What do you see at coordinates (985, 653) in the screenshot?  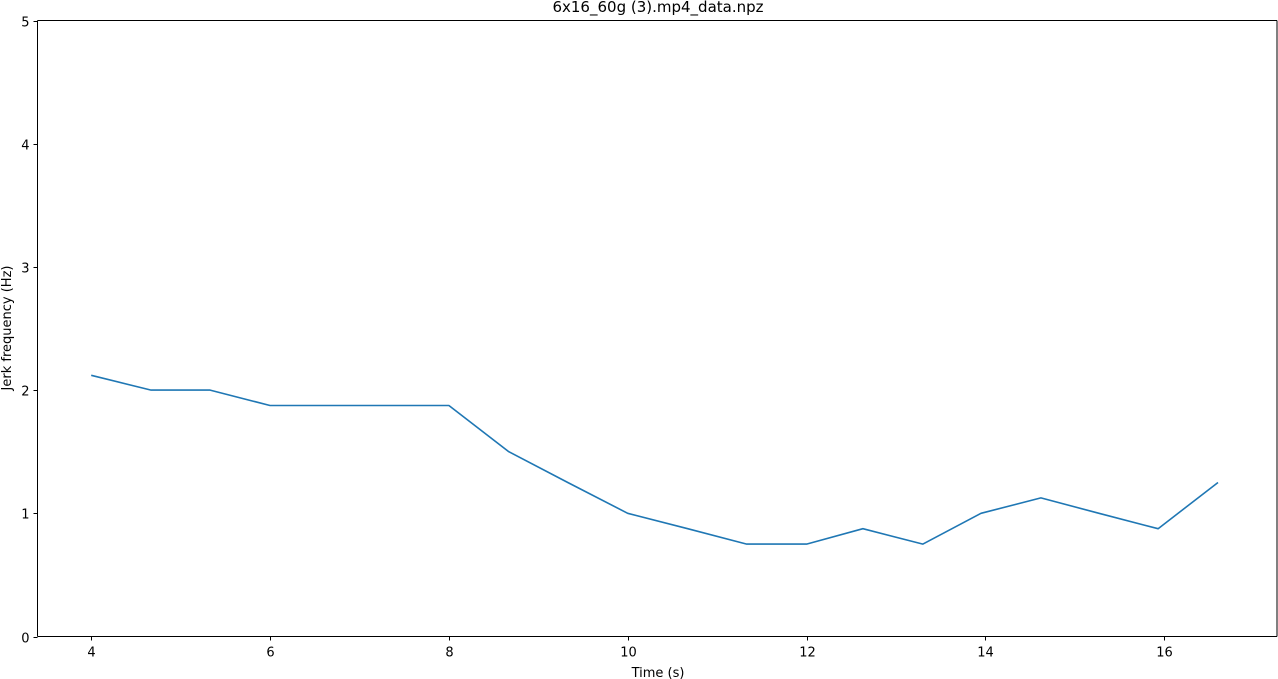 I see `x-tick-label: 14` at bounding box center [985, 653].